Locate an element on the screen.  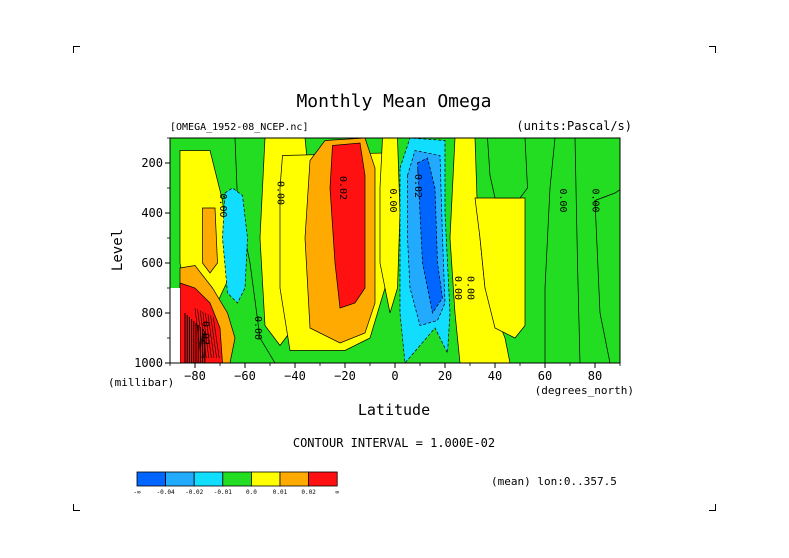
x-tick-label: −20 is located at coordinates (345, 376).